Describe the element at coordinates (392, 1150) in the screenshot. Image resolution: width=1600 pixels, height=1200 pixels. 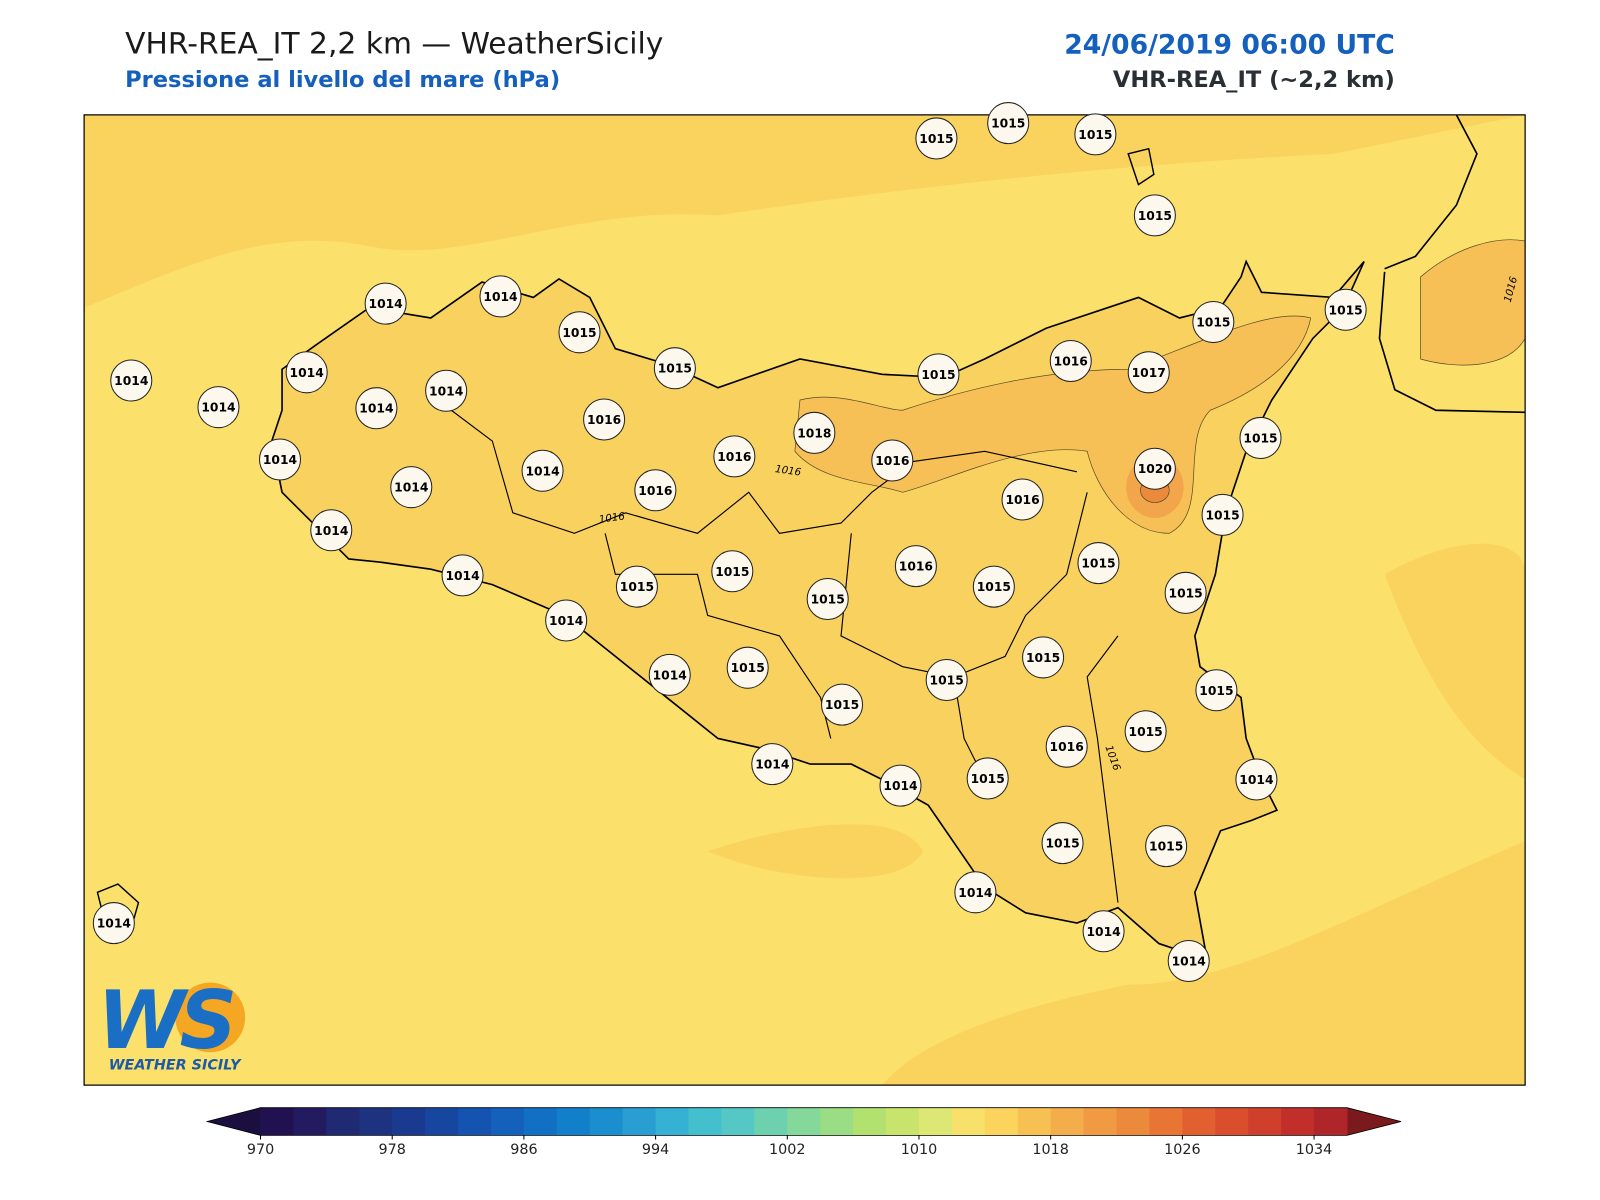
I see `colorbar-tick-label: 978` at that location.